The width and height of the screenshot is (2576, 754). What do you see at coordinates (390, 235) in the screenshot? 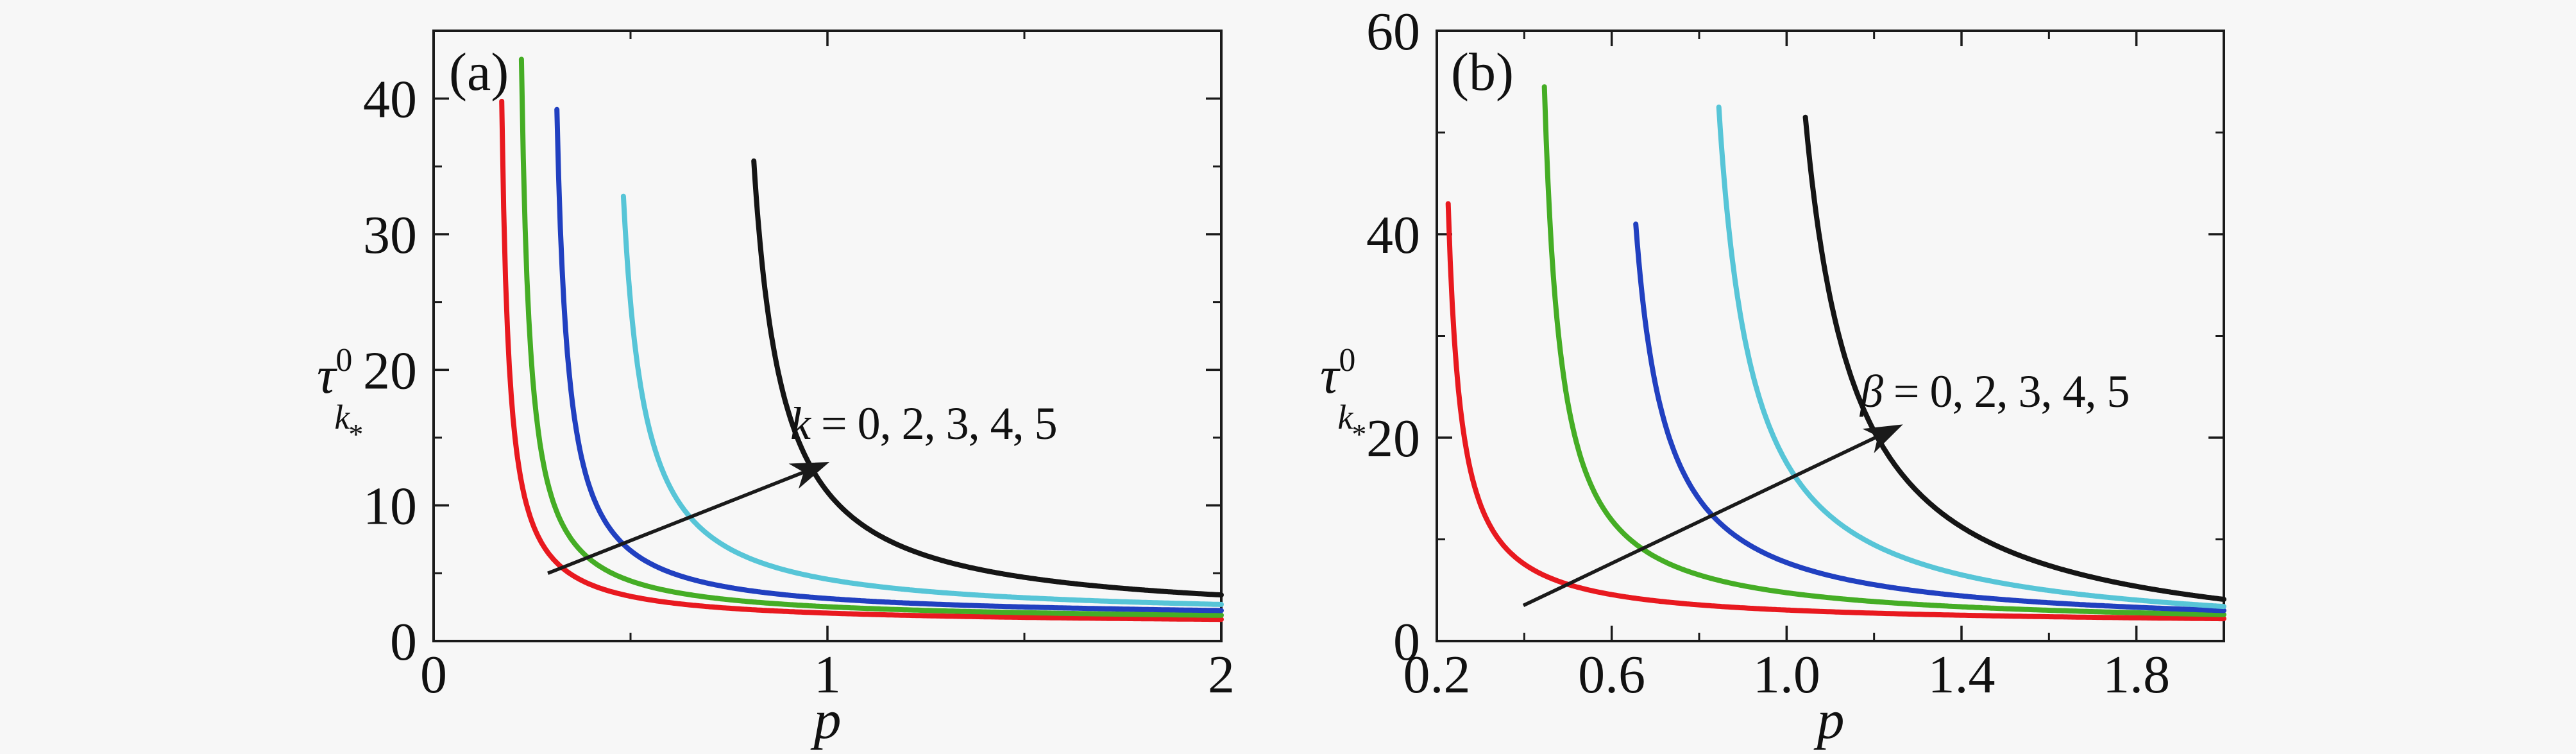
I see `y-tick-label: 30` at bounding box center [390, 235].